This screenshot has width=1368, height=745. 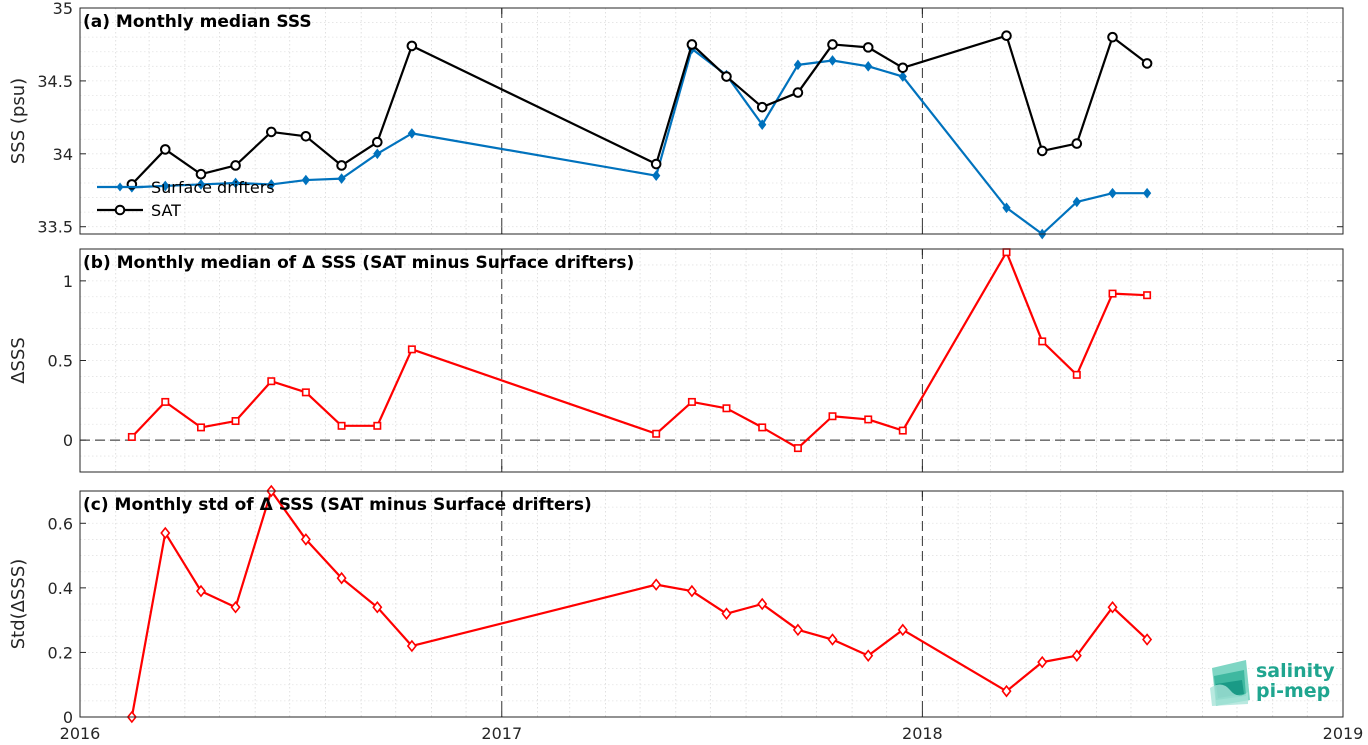 I want to click on y-tick-label: 33.5, so click(x=55, y=227).